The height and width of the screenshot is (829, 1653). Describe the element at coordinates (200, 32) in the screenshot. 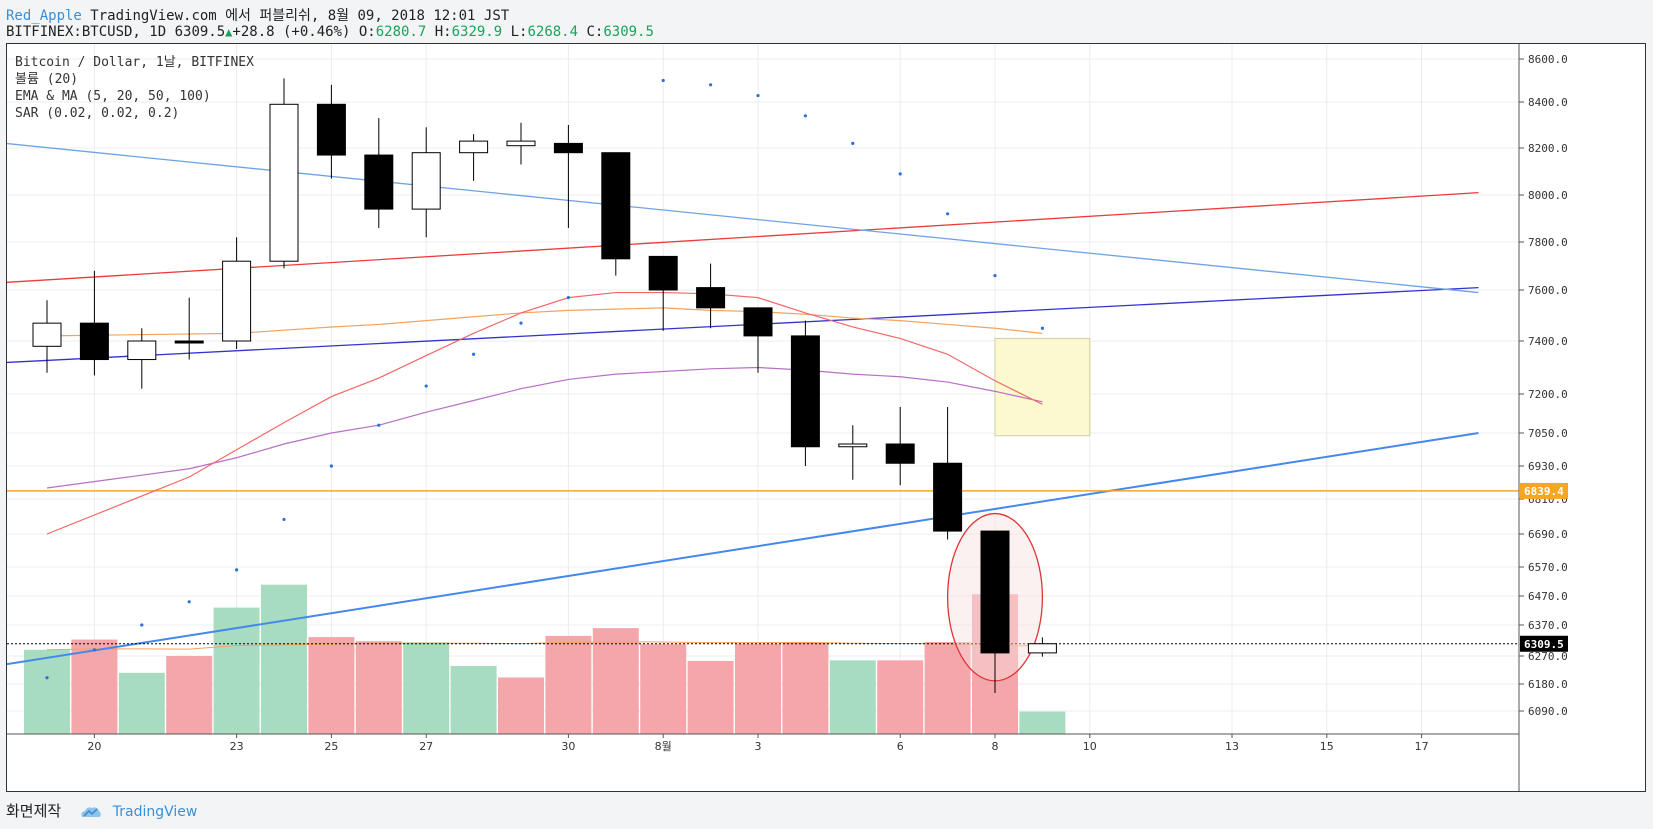

I see `last-price: 6309.5` at that location.